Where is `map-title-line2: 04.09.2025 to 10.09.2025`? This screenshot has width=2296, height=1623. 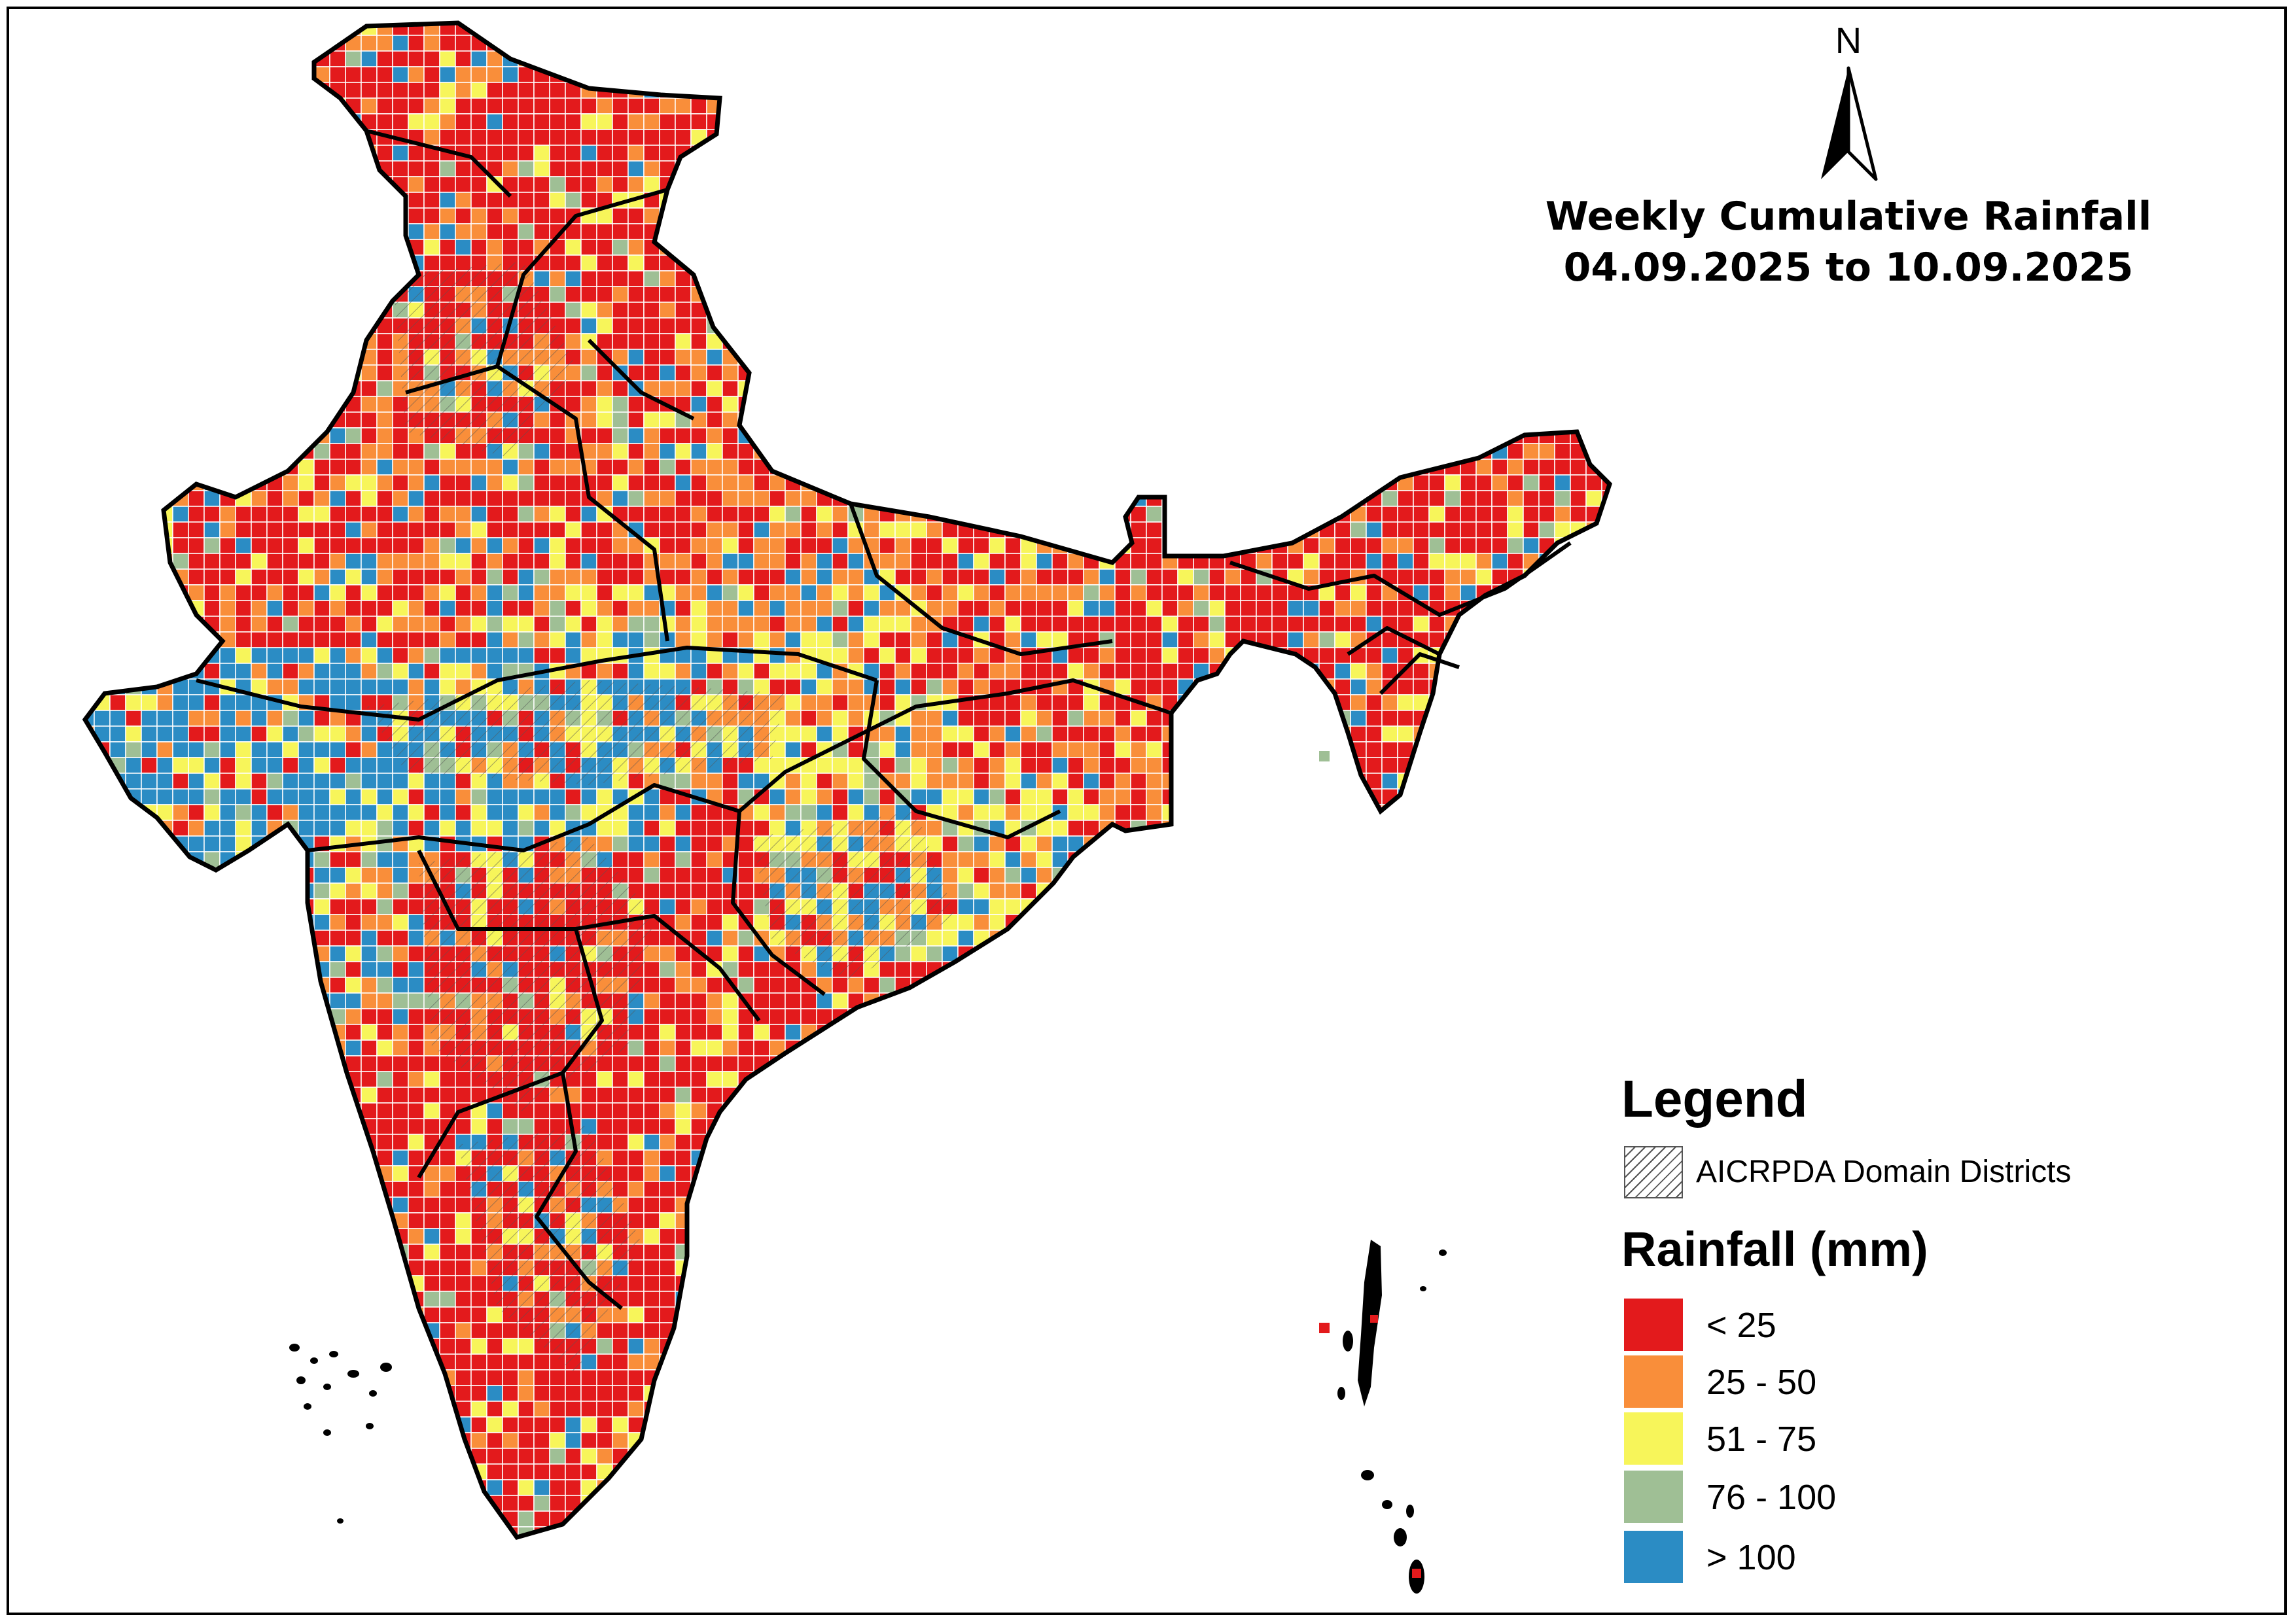 map-title-line2: 04.09.2025 to 10.09.2025 is located at coordinates (1849, 267).